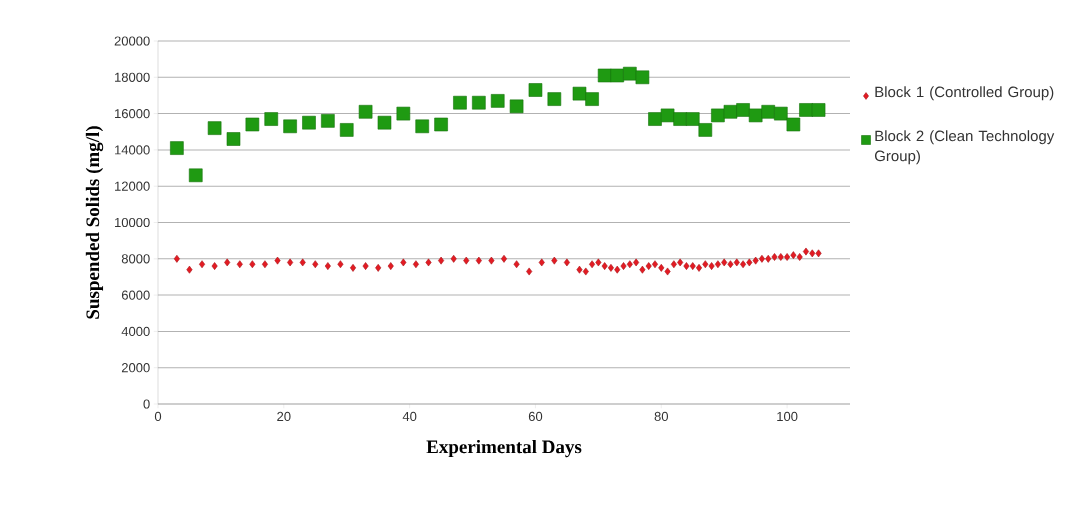 The width and height of the screenshot is (1076, 520). Describe the element at coordinates (132, 77) in the screenshot. I see `y-tick-label: 18000` at that location.